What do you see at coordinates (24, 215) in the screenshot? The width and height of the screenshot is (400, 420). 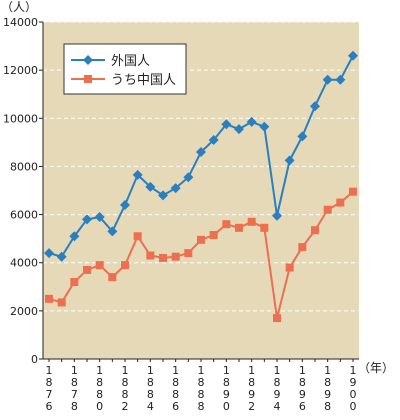 I see `y-tick-label: 6000` at bounding box center [24, 215].